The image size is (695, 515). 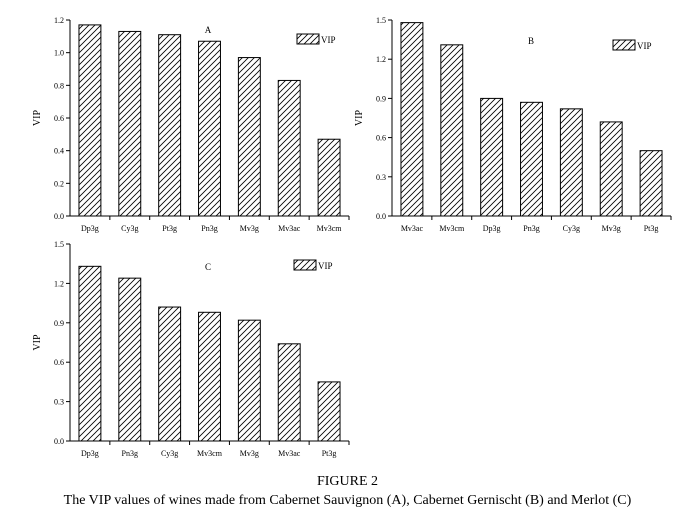 What do you see at coordinates (531, 41) in the screenshot?
I see `panel-letter: B` at bounding box center [531, 41].